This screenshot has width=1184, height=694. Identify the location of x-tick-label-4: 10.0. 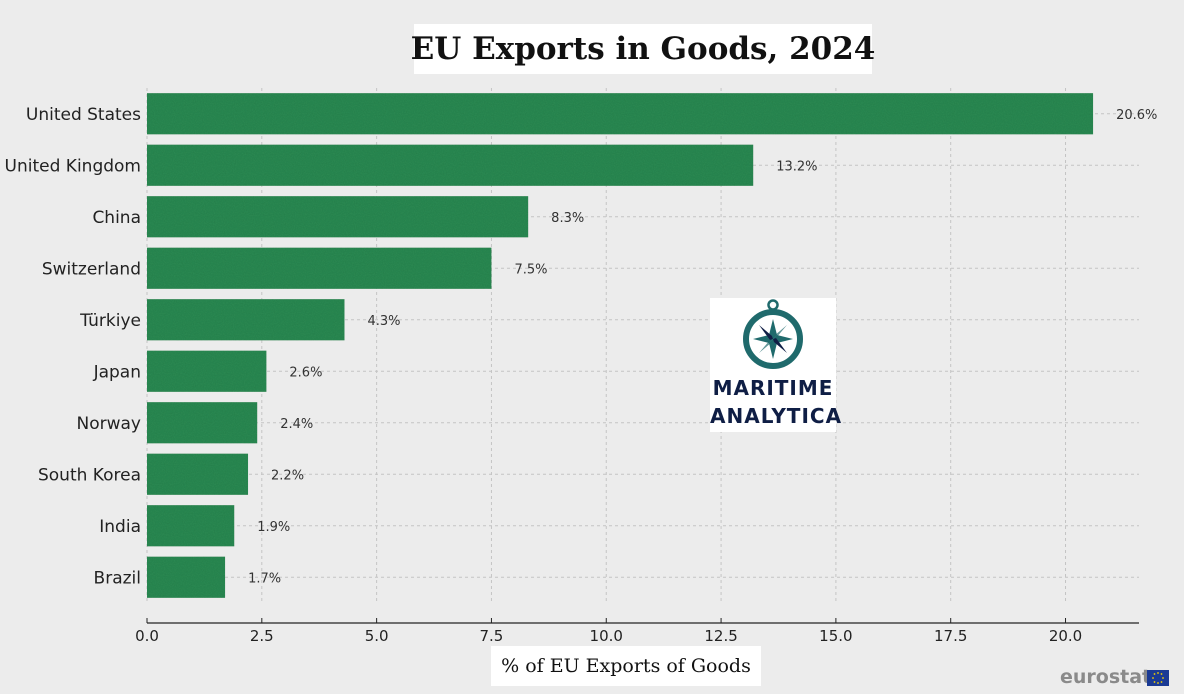
(606, 636).